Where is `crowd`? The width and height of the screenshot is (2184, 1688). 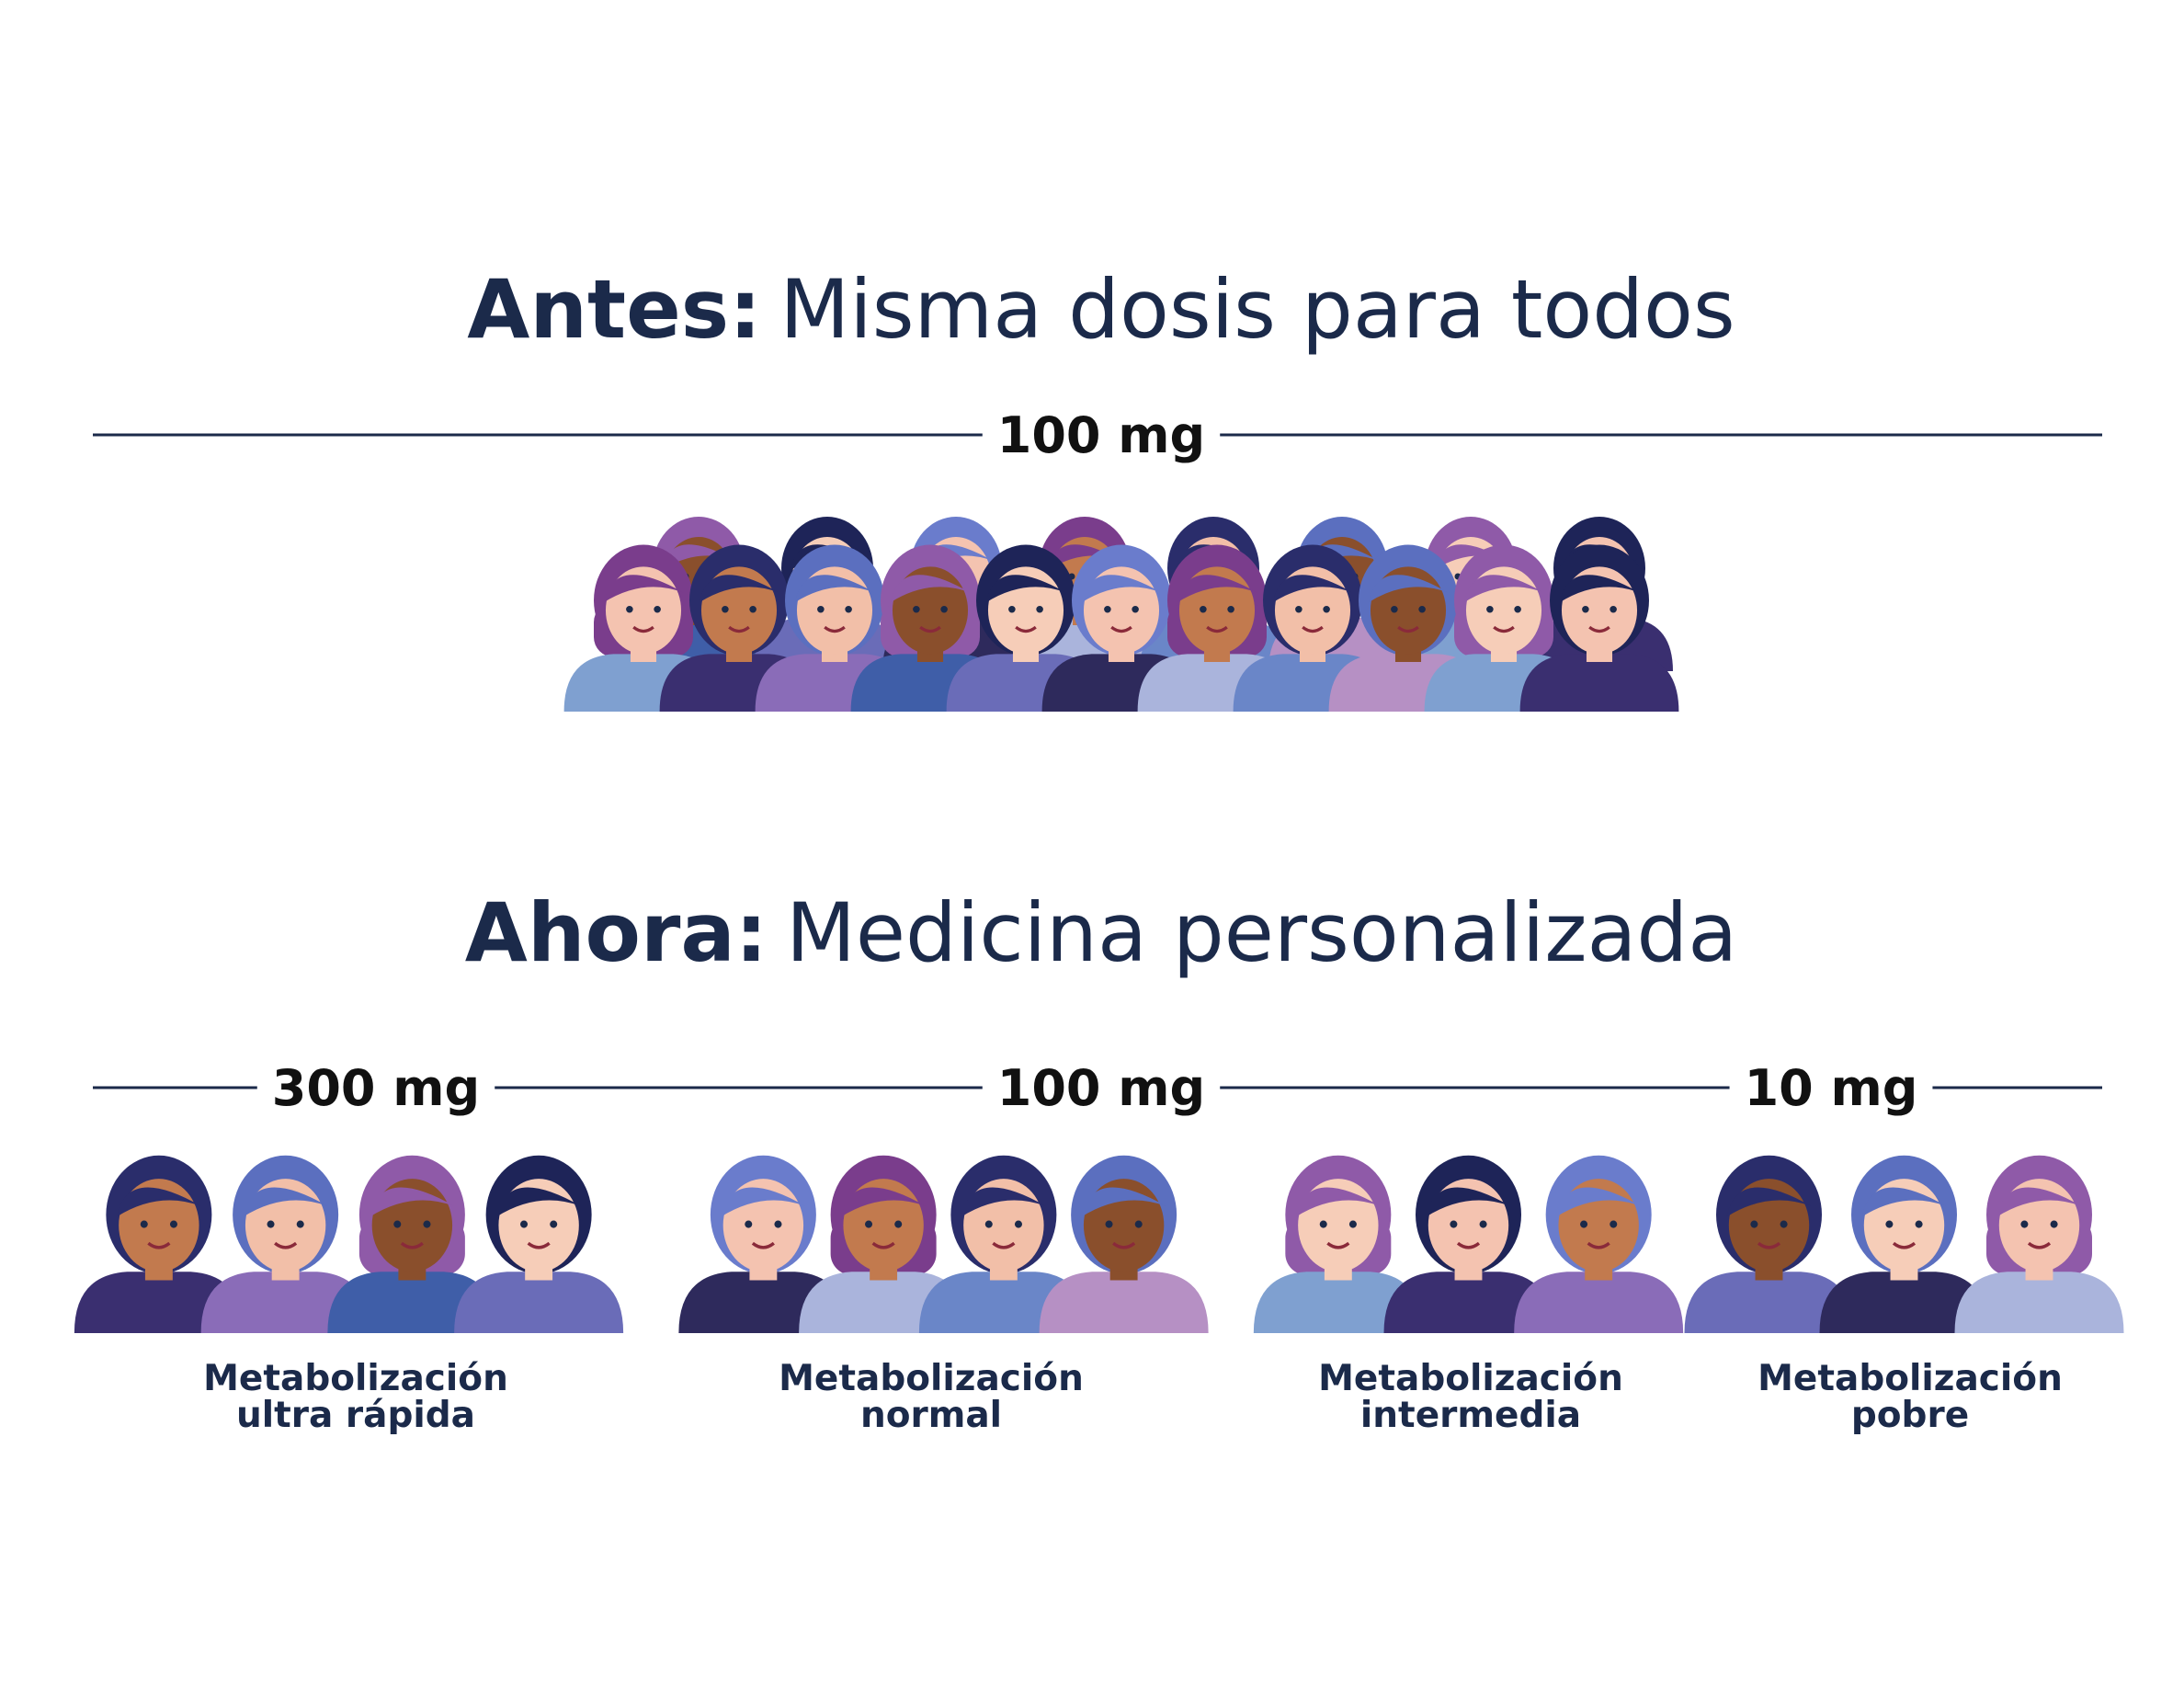
crowd is located at coordinates (1121, 615).